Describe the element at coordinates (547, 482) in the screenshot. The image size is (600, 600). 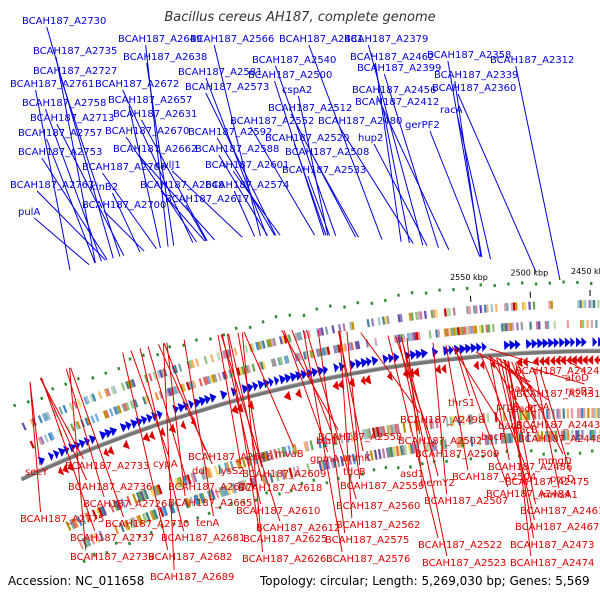
I see `reverse-gene-label: BCAH187_A2475` at that location.